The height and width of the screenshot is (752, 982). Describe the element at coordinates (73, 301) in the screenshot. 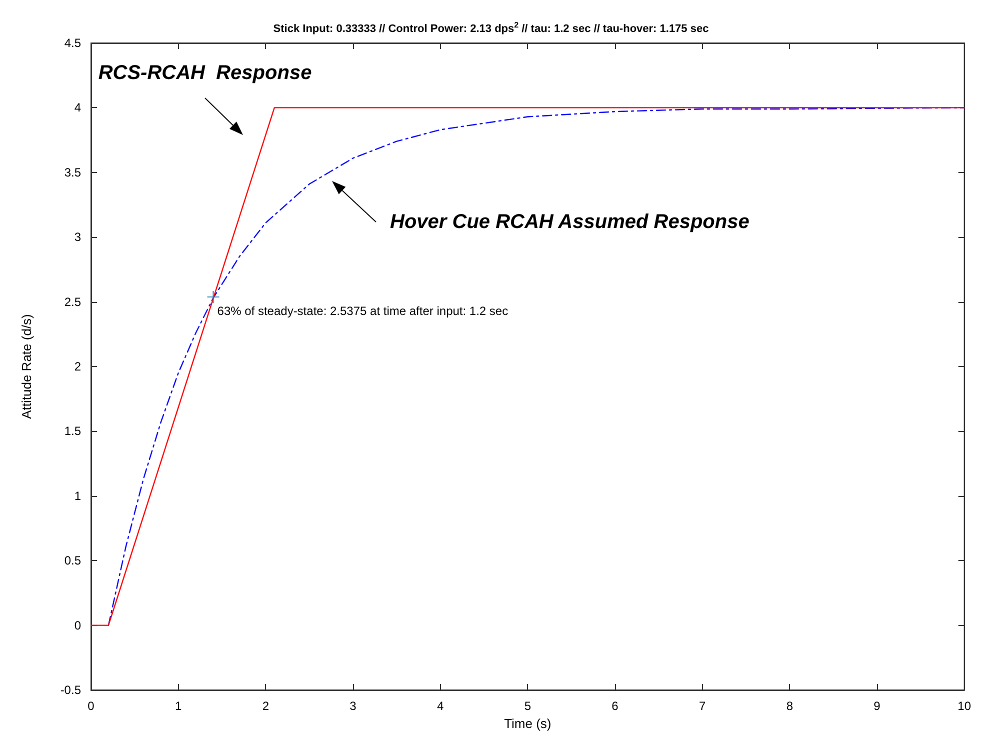

I see `y-tick-label: 2.5` at that location.